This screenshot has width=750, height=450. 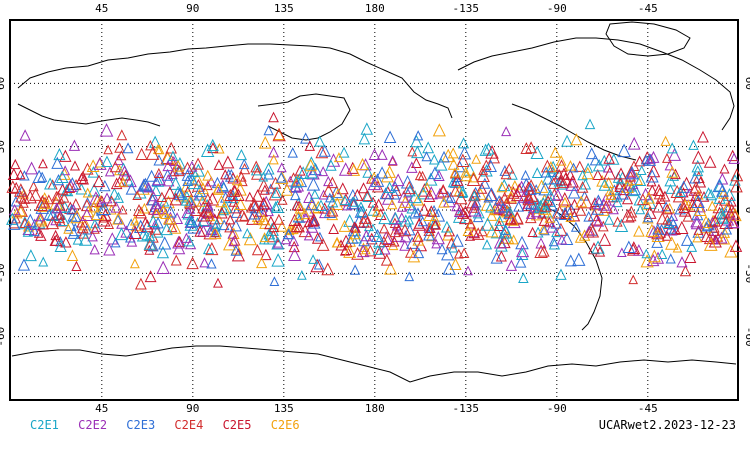 What do you see at coordinates (101, 8) in the screenshot?
I see `top-longitude-label: 45` at bounding box center [101, 8].